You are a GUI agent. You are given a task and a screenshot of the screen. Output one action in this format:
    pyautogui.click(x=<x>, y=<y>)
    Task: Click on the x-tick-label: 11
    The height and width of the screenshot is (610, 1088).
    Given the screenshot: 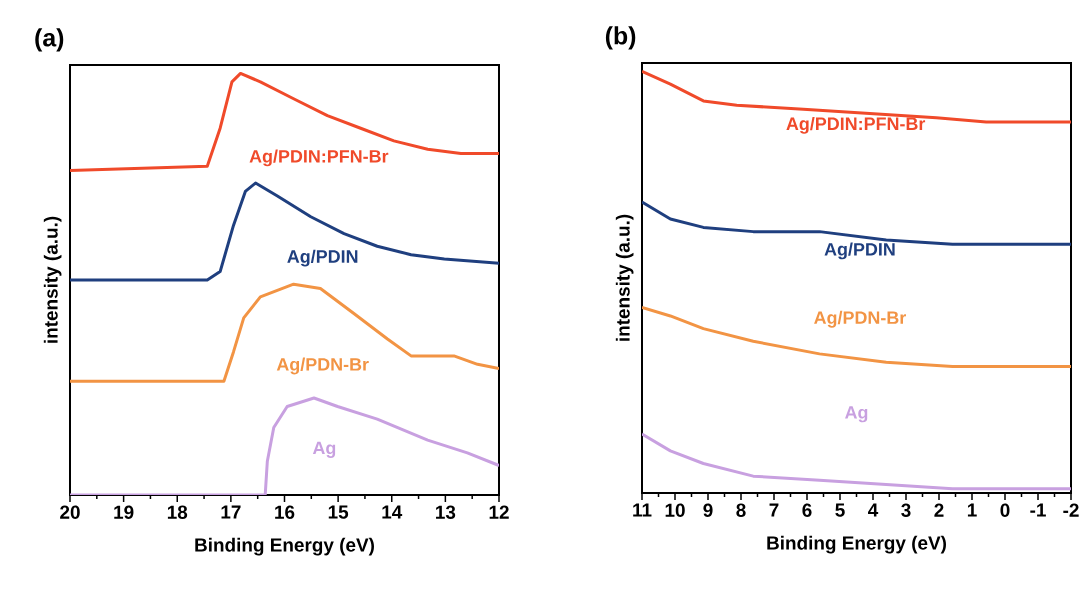 What is the action you would take?
    pyautogui.click(x=642, y=510)
    